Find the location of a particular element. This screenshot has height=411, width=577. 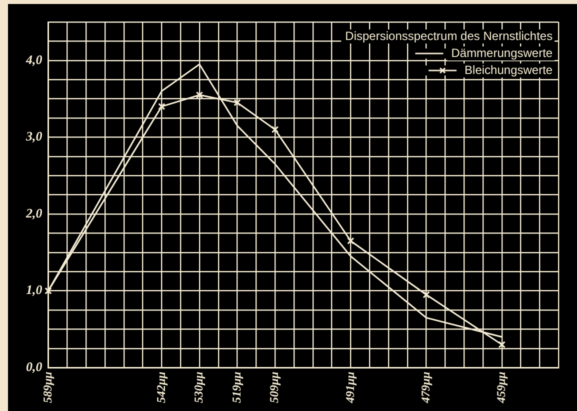

y-tick-label: 0,0 is located at coordinates (34, 366).